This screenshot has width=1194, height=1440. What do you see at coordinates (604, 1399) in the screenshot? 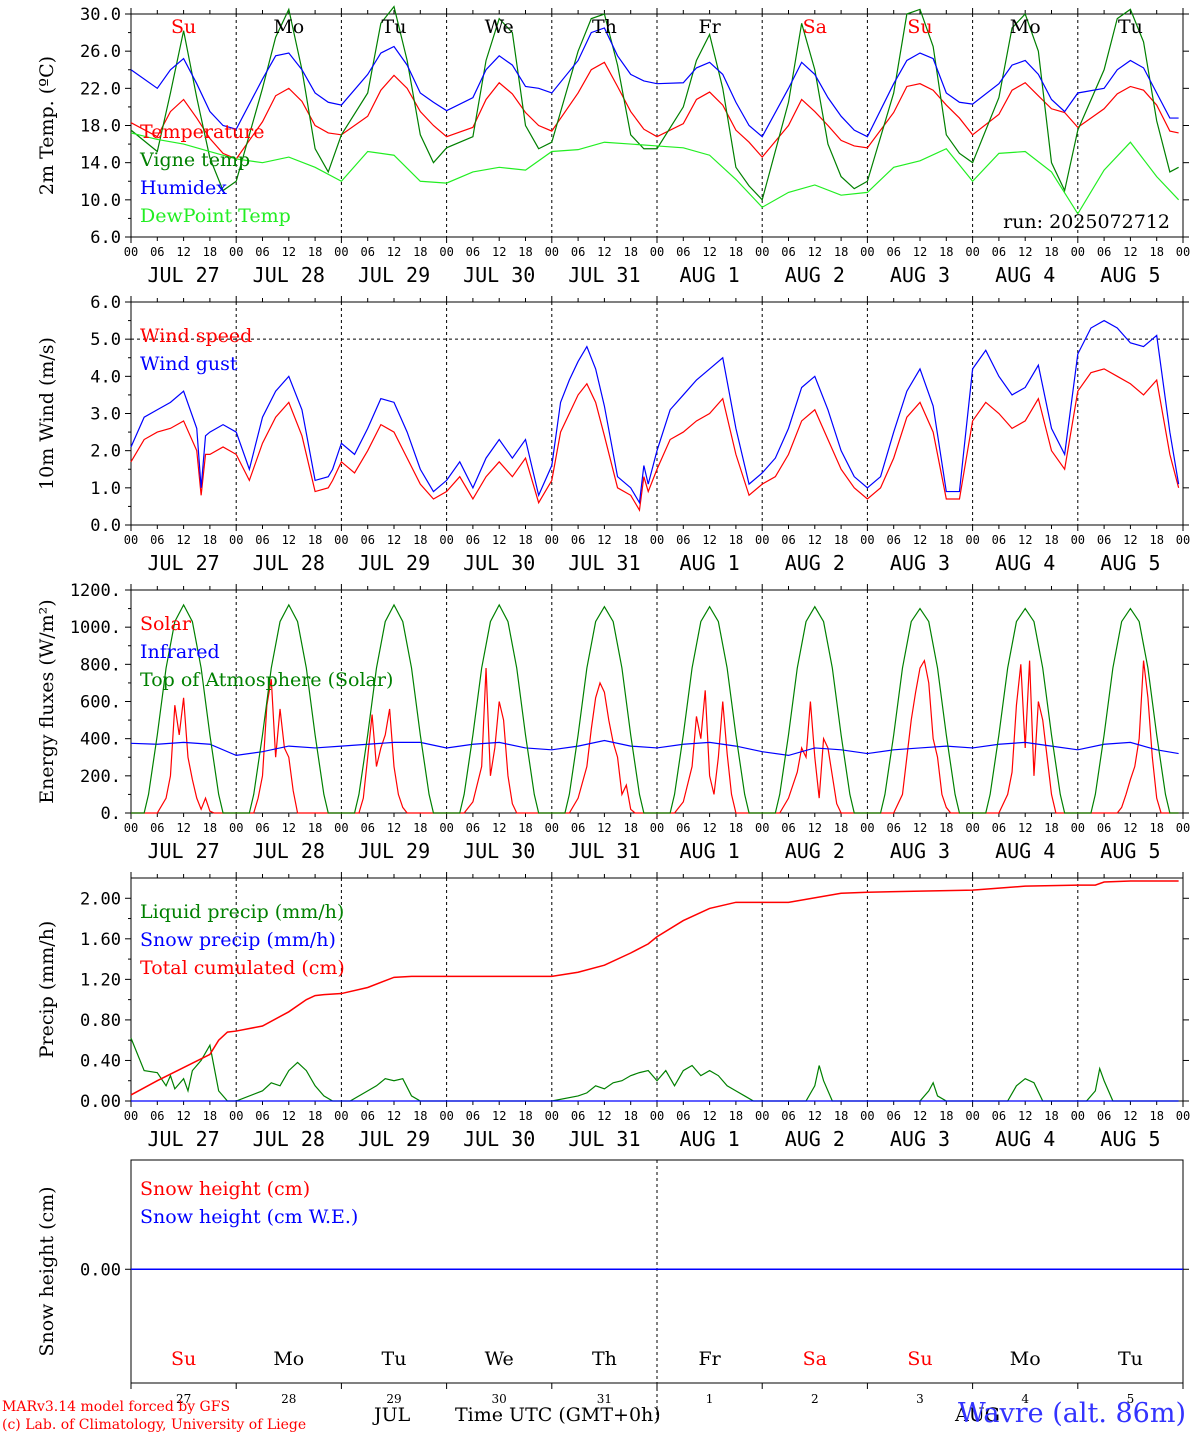
I see `day-number-label: 31` at bounding box center [604, 1399].